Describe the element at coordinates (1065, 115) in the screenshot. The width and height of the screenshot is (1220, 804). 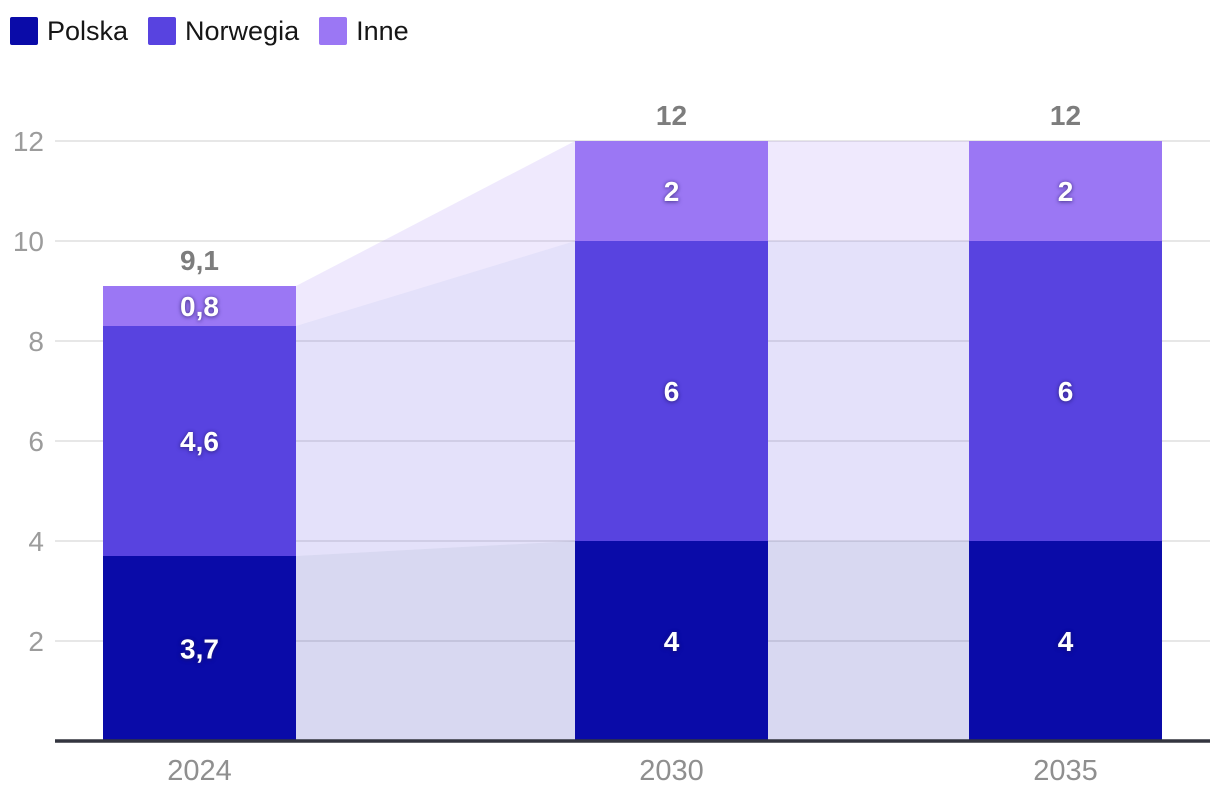
I see `total-label-2035: 12` at that location.